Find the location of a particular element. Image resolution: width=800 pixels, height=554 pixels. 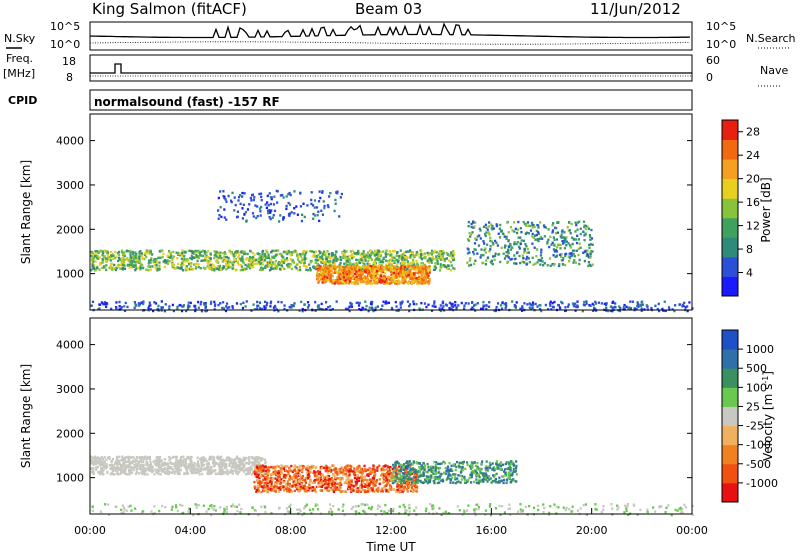

y-tick-label: 1000 is located at coordinates (70, 274).